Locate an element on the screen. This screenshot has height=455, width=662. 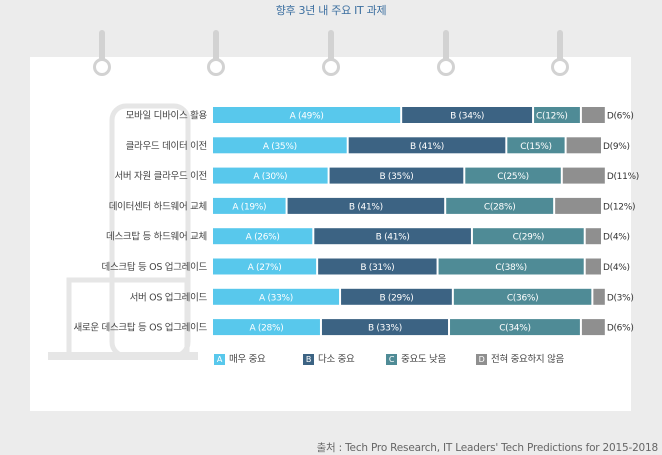
legend-label: 중요도 낮음 is located at coordinates (423, 359).